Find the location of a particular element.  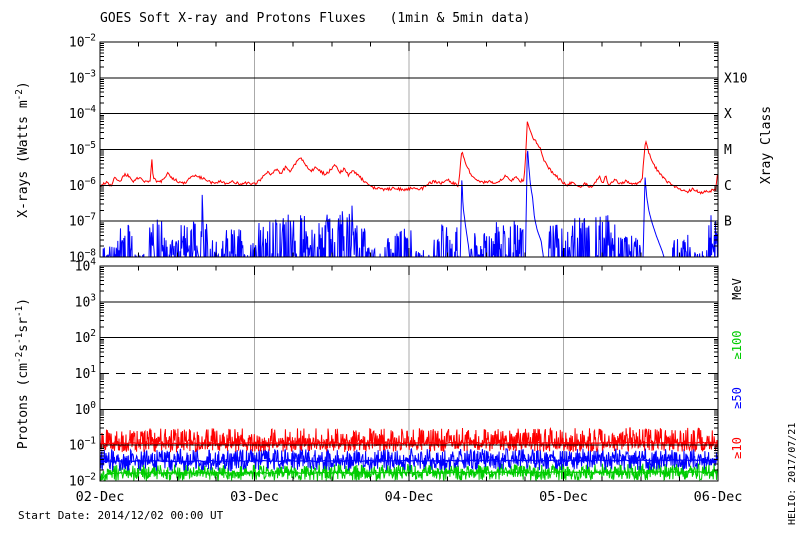

y-tick-label: 10² is located at coordinates (85, 337).